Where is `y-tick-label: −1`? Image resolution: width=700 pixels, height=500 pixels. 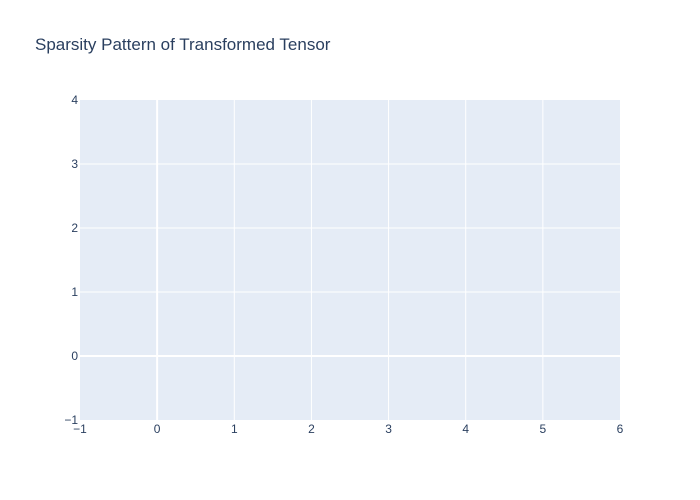
y-tick-label: −1 is located at coordinates (71, 420).